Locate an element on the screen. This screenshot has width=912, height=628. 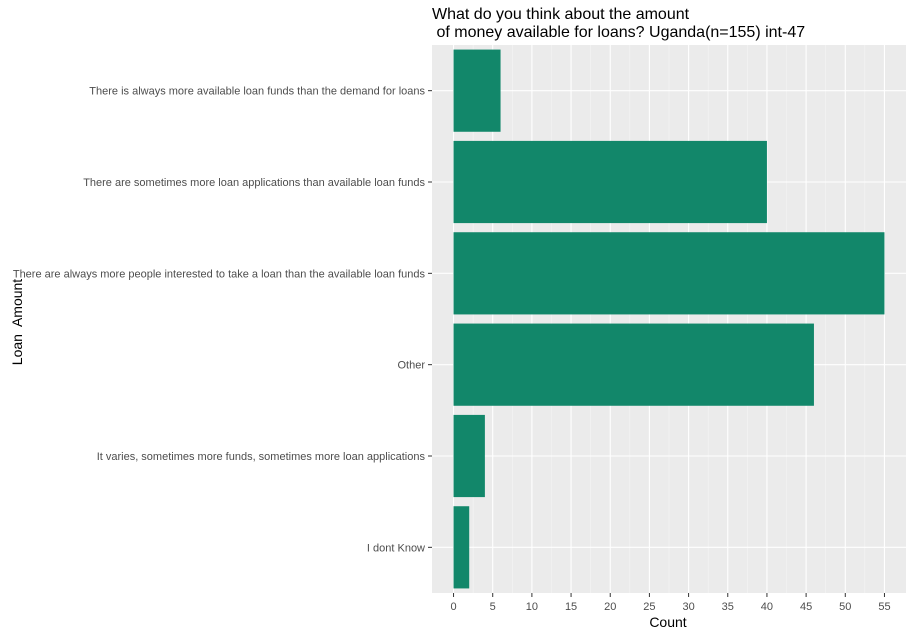
x-tick-label: 30 is located at coordinates (688, 607).